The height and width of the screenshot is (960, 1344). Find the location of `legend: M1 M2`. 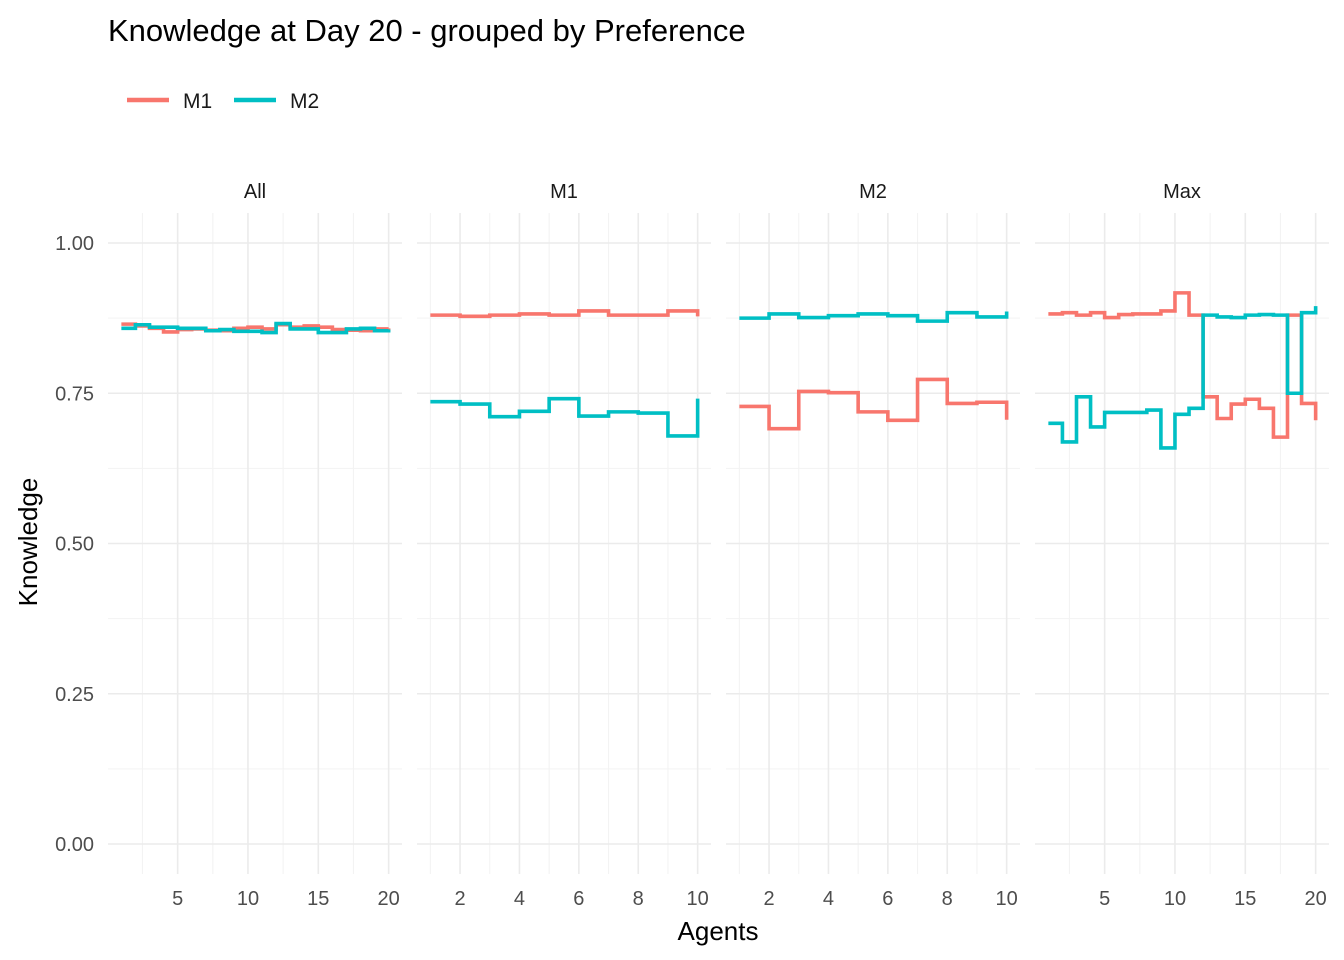

legend: M1 M2 is located at coordinates (223, 101).